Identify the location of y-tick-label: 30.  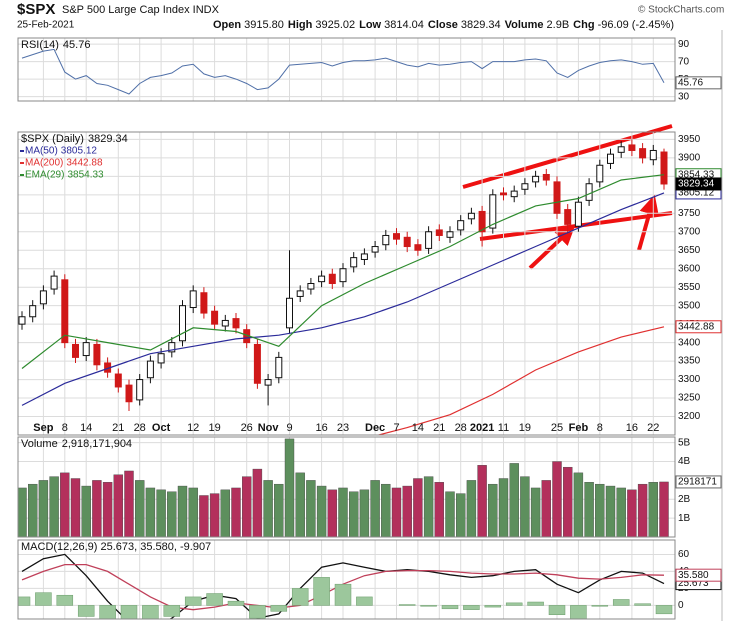
(684, 96).